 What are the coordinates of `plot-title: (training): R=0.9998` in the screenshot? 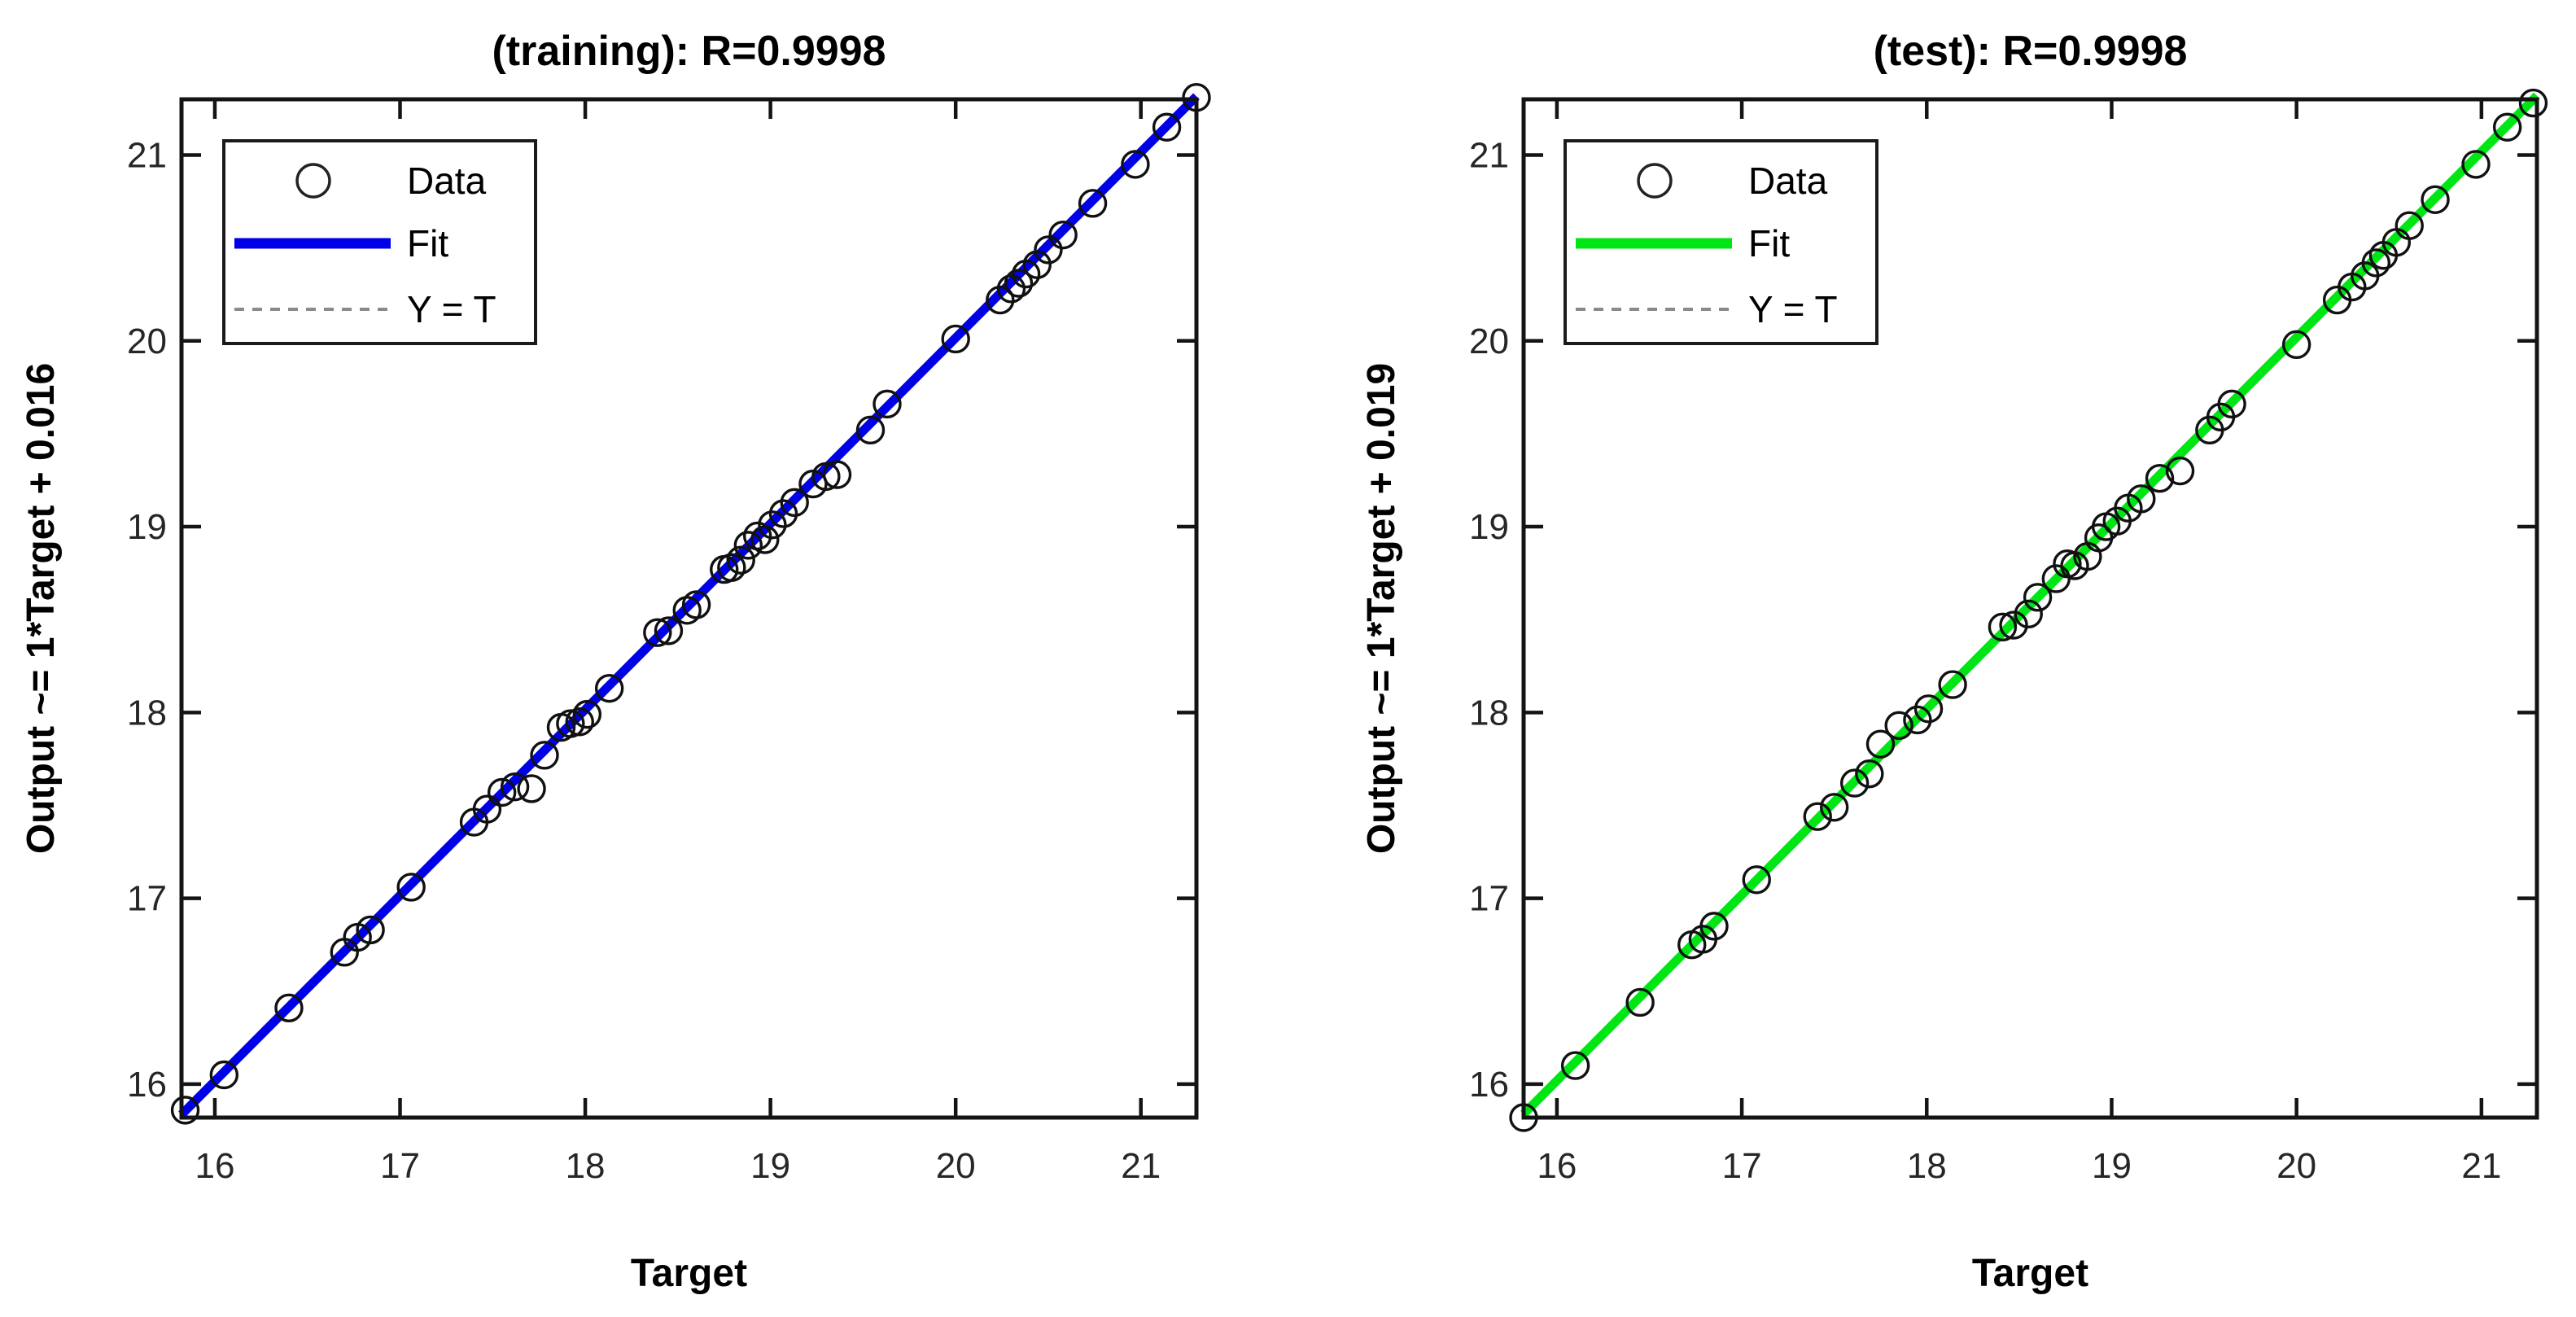 It's located at (689, 51).